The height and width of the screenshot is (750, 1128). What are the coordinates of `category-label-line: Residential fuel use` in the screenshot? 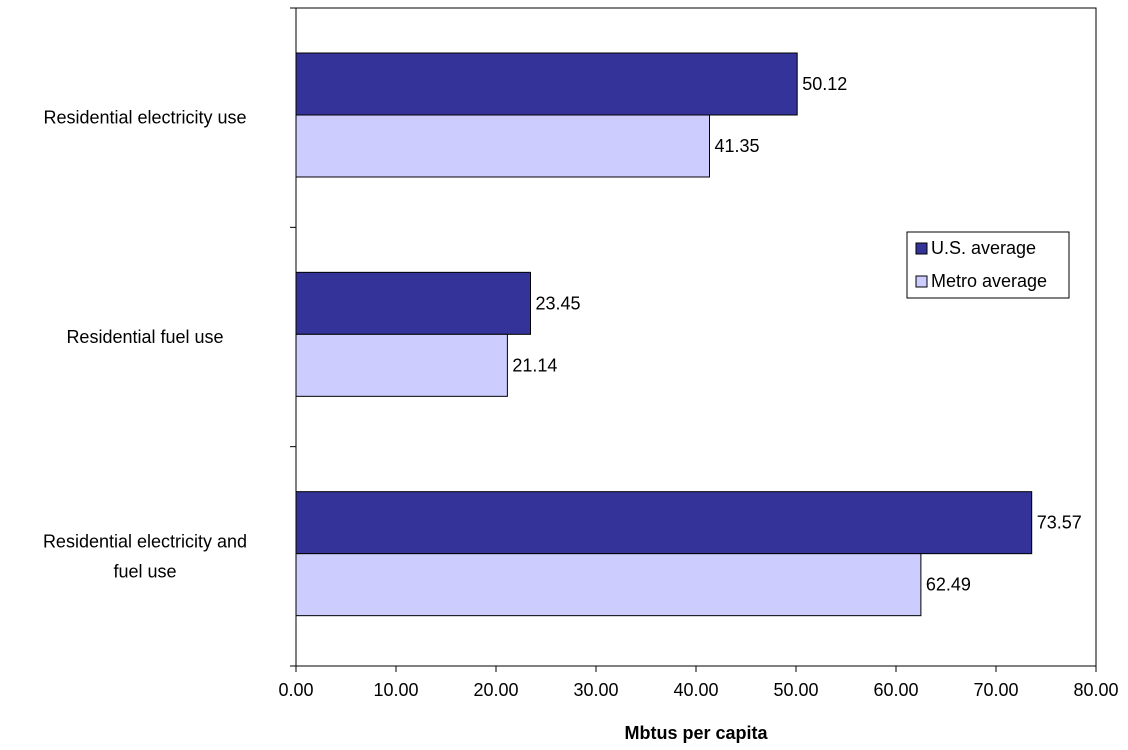 It's located at (144, 337).